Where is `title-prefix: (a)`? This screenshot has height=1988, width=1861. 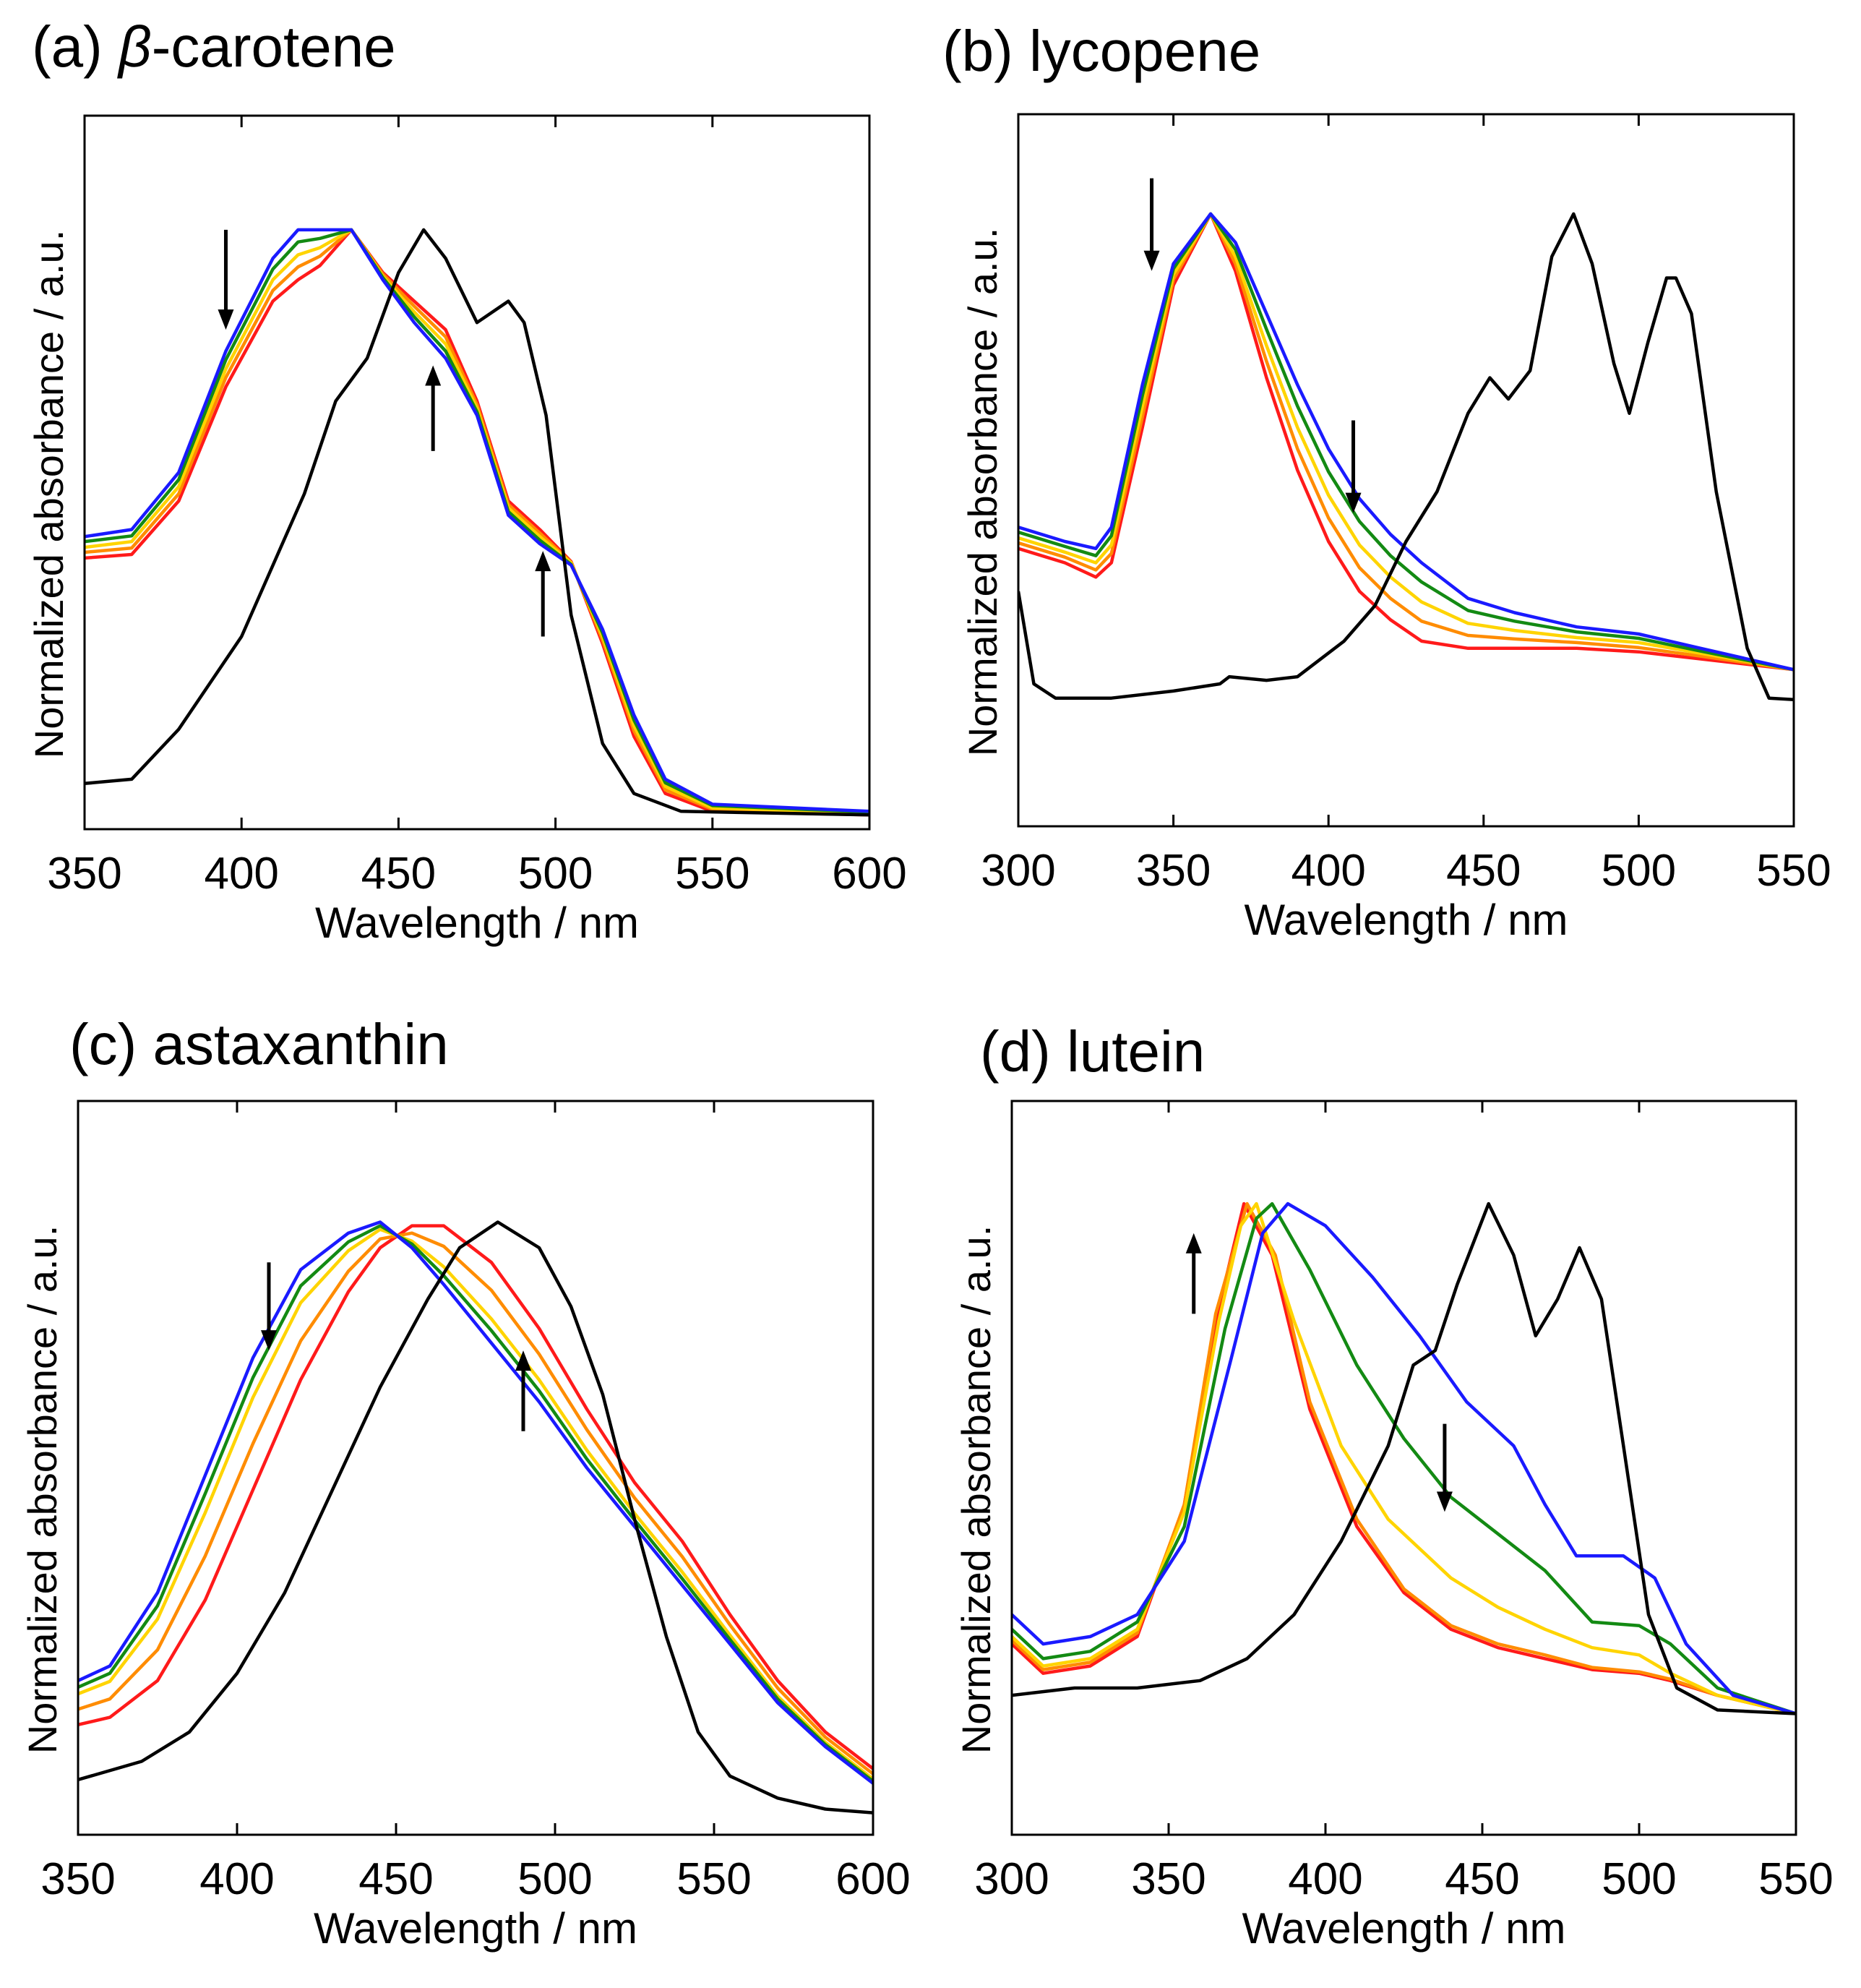
title-prefix: (a) is located at coordinates (75, 46).